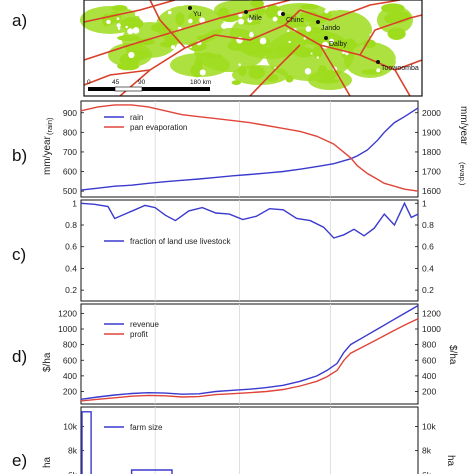  I want to click on tick-label: 700, so click(70, 152).